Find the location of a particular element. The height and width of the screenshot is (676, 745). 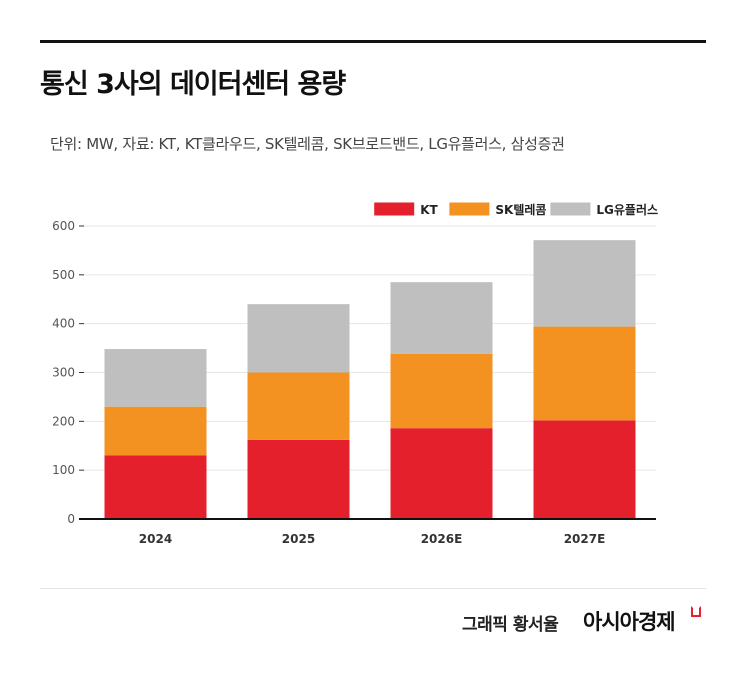

y-tick-label: 0 is located at coordinates (71, 519).